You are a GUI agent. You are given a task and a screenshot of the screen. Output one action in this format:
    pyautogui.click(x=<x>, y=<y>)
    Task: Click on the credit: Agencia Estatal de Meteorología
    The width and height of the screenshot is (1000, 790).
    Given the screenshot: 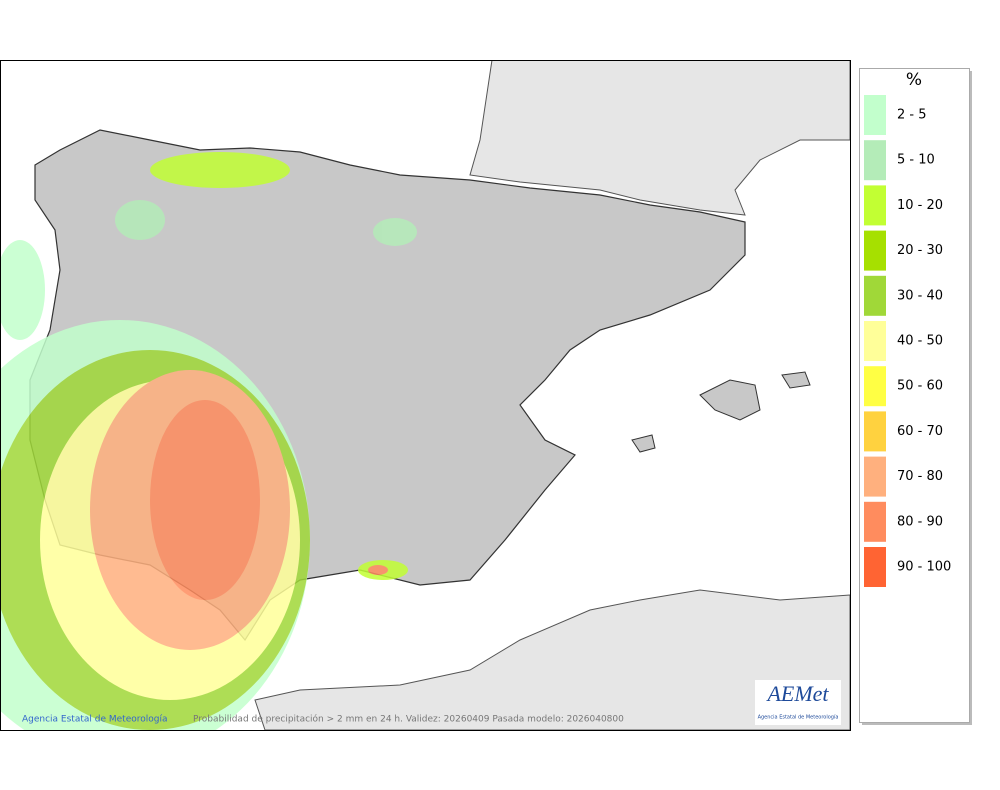 What is the action you would take?
    pyautogui.click(x=95, y=720)
    